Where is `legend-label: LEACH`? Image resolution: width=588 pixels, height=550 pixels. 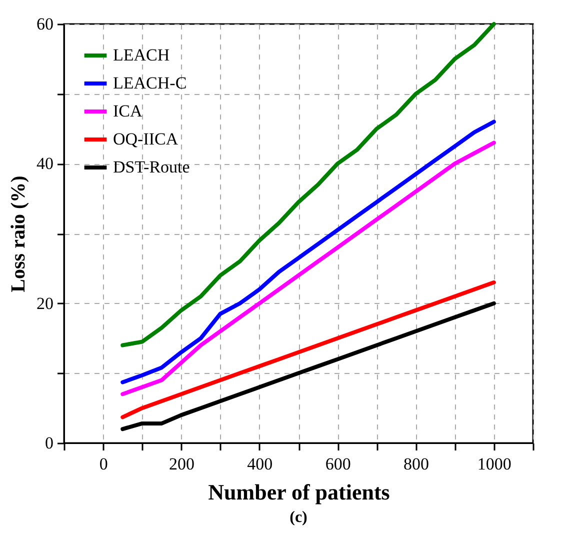 legend-label: LEACH is located at coordinates (141, 55).